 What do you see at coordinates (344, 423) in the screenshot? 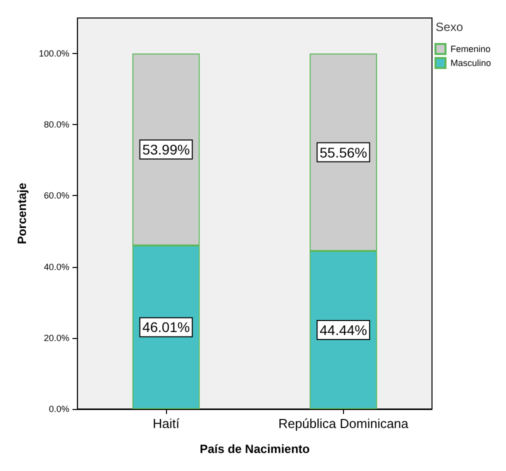
I see `x-tick-label: República Dominicana` at bounding box center [344, 423].